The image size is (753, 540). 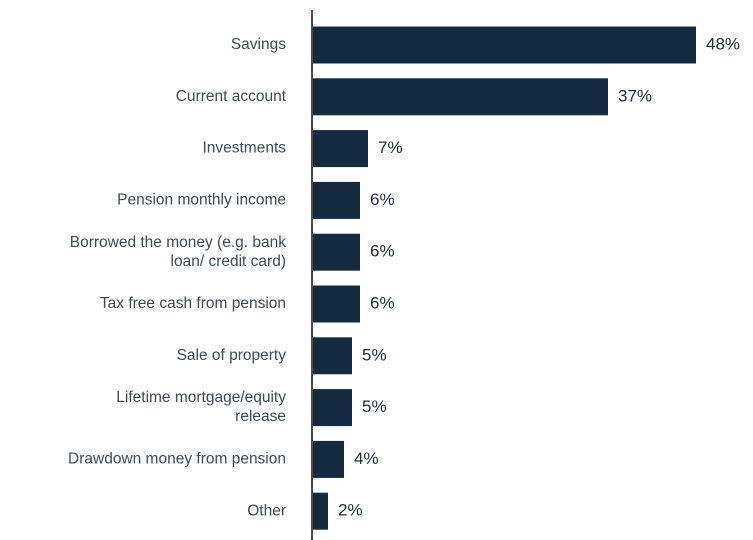 I want to click on value-label-0: 48%, so click(x=723, y=43).